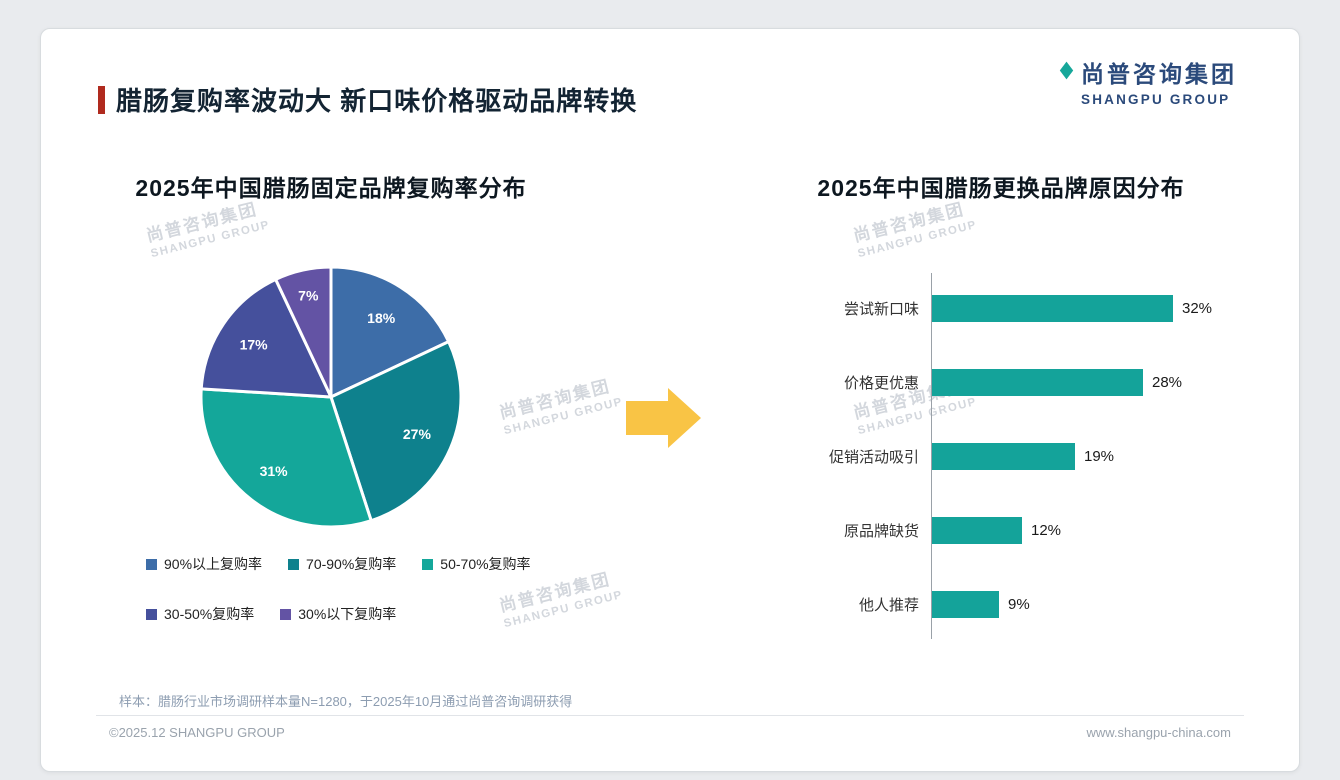  What do you see at coordinates (881, 309) in the screenshot?
I see `bar-category-label: 尝试新口味` at bounding box center [881, 309].